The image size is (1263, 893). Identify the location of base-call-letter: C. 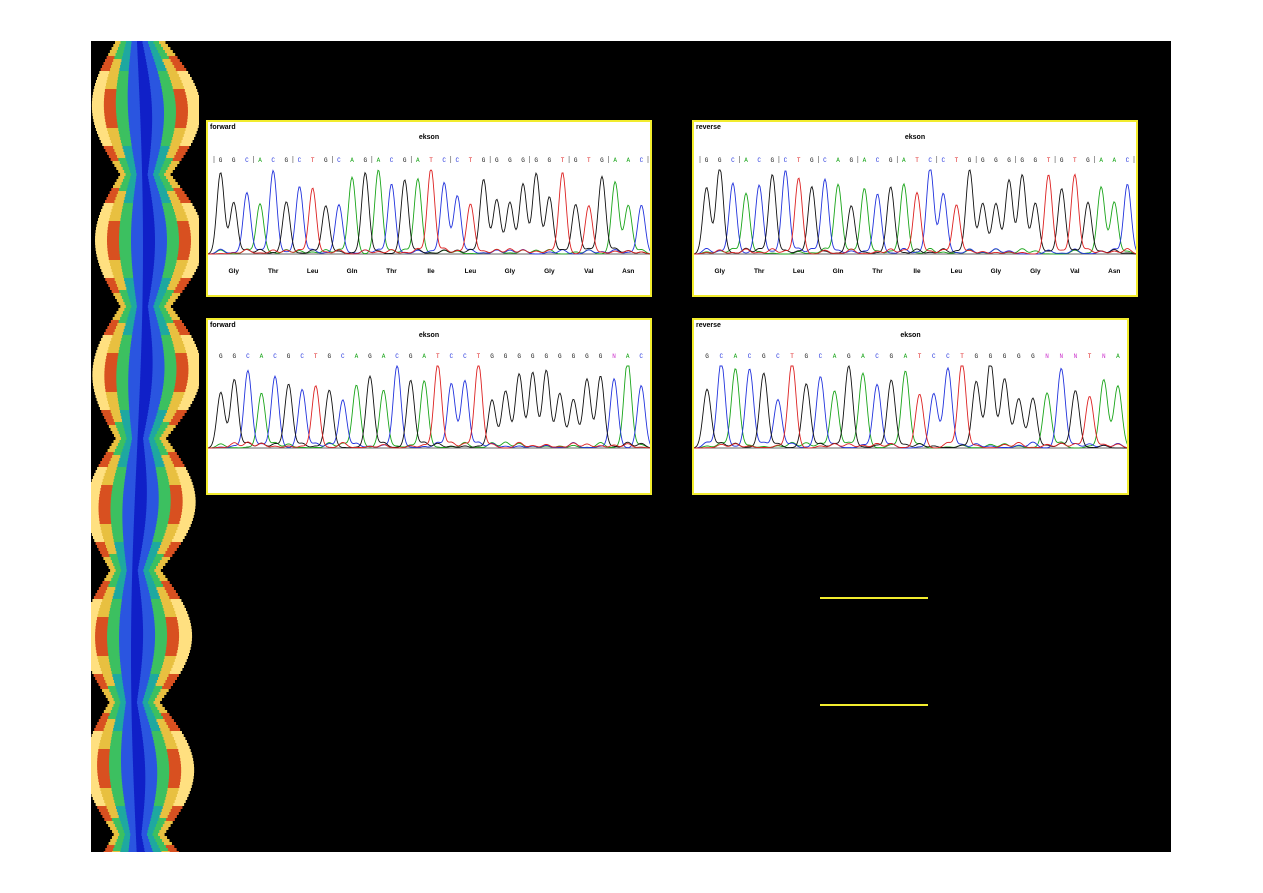
(821, 356).